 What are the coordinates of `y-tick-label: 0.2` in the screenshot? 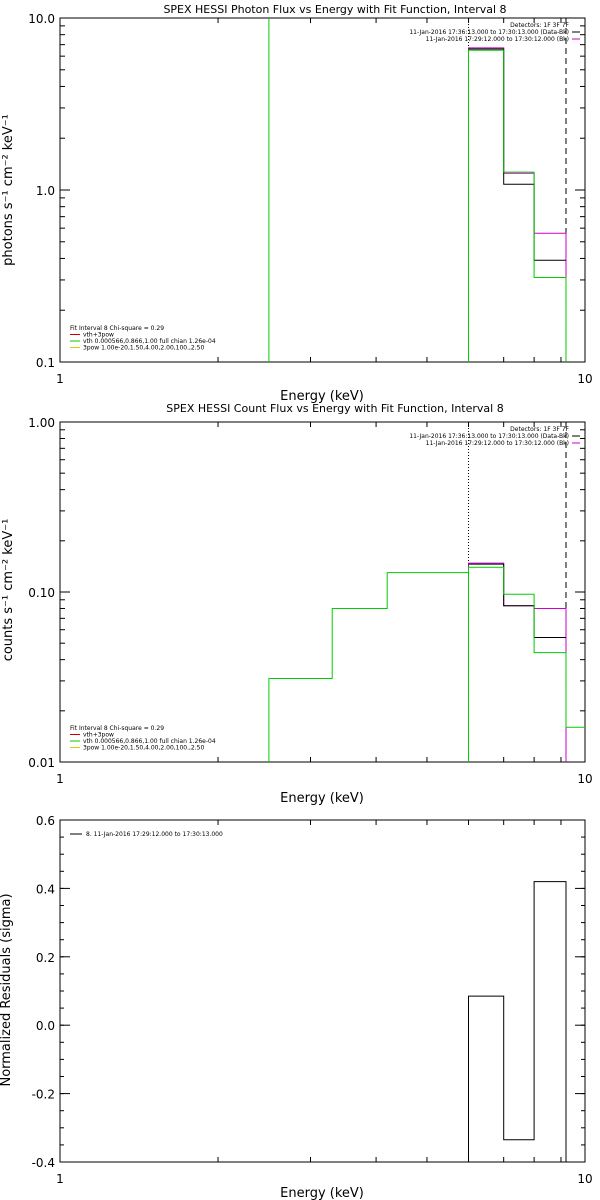 It's located at (45, 958).